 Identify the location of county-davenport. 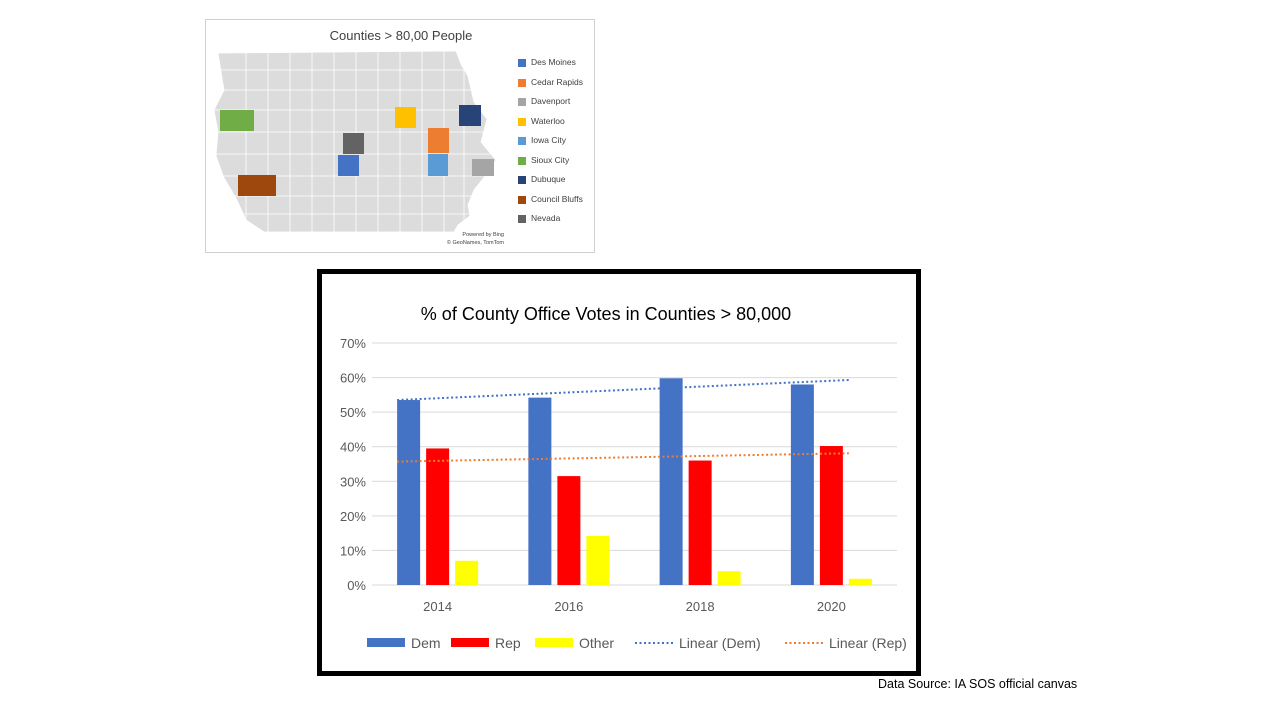
(483, 167).